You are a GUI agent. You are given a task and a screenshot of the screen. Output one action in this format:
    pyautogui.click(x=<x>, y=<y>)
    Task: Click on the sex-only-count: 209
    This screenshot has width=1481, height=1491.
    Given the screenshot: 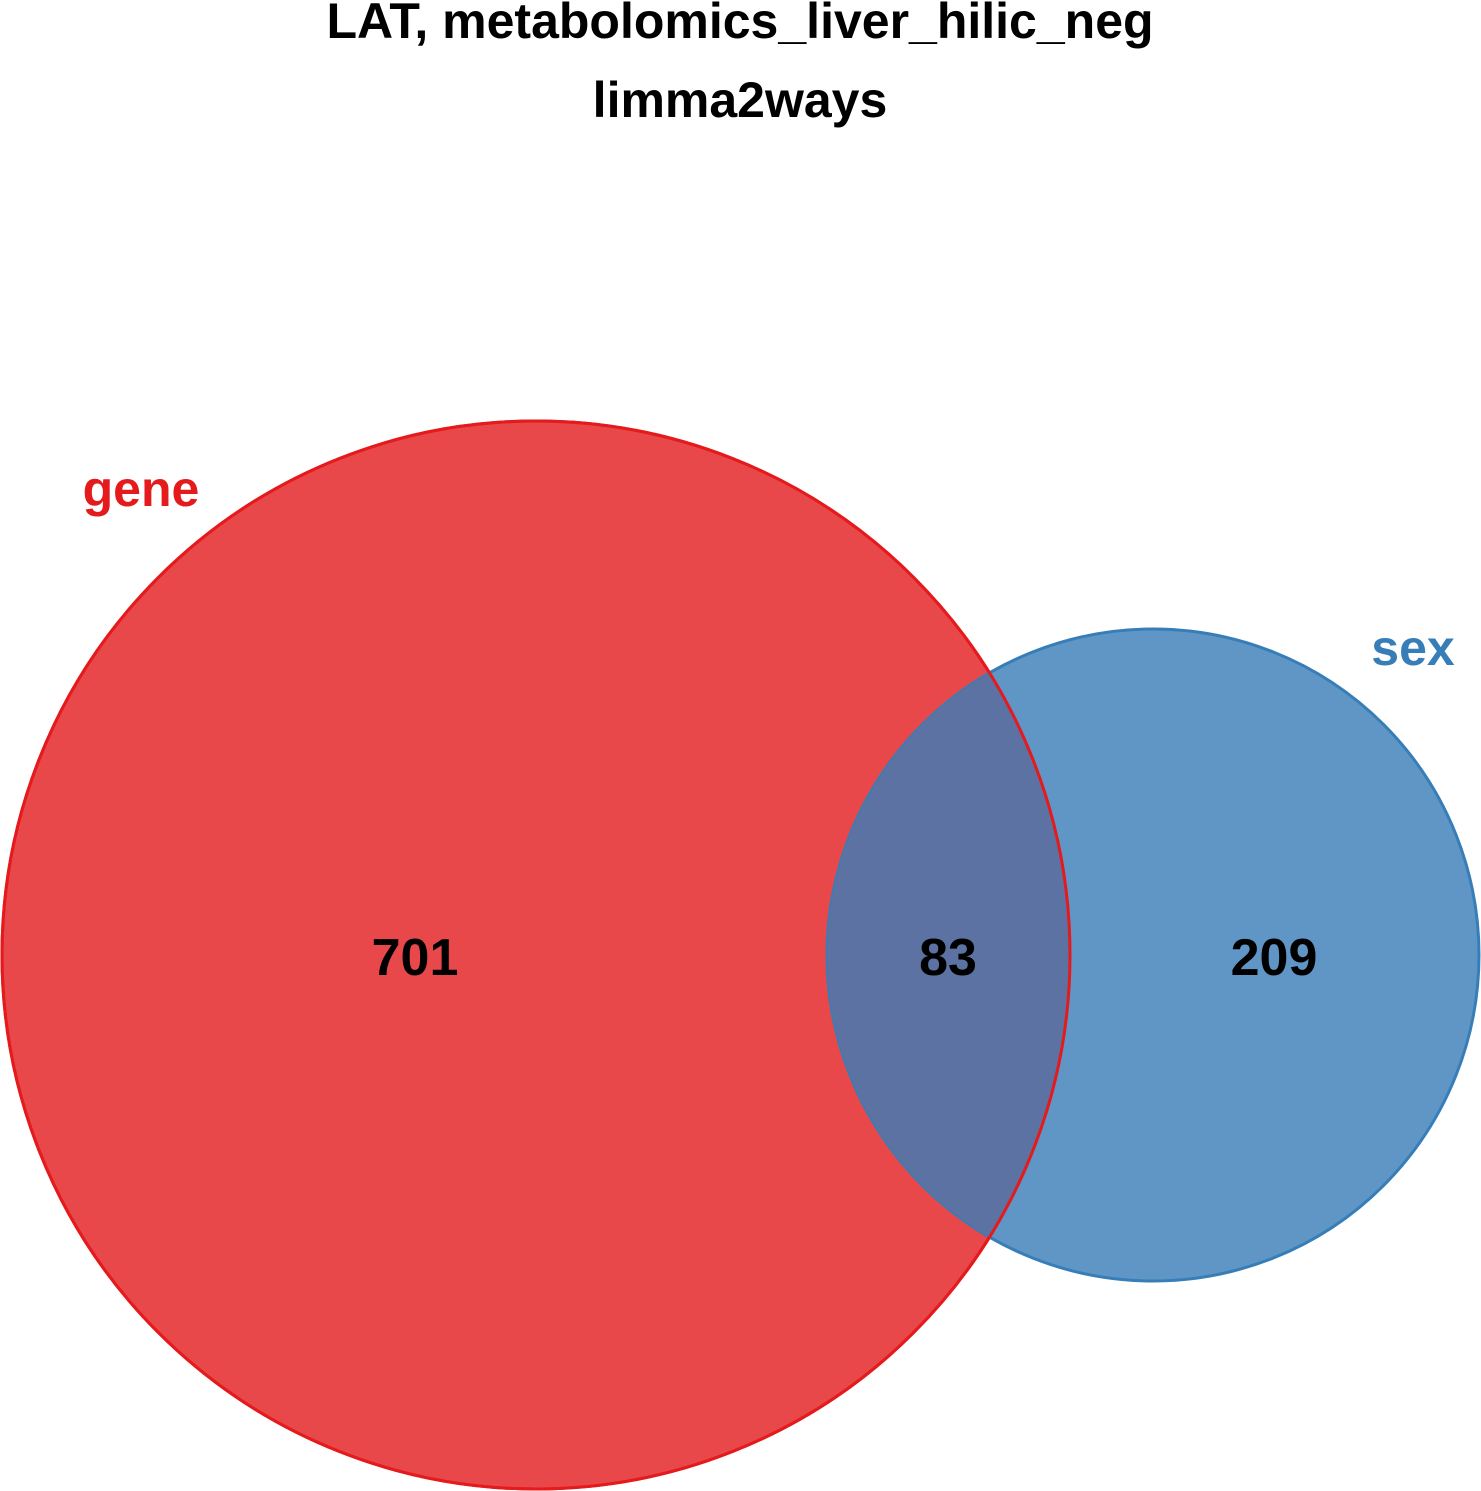 What is the action you would take?
    pyautogui.click(x=1274, y=958)
    